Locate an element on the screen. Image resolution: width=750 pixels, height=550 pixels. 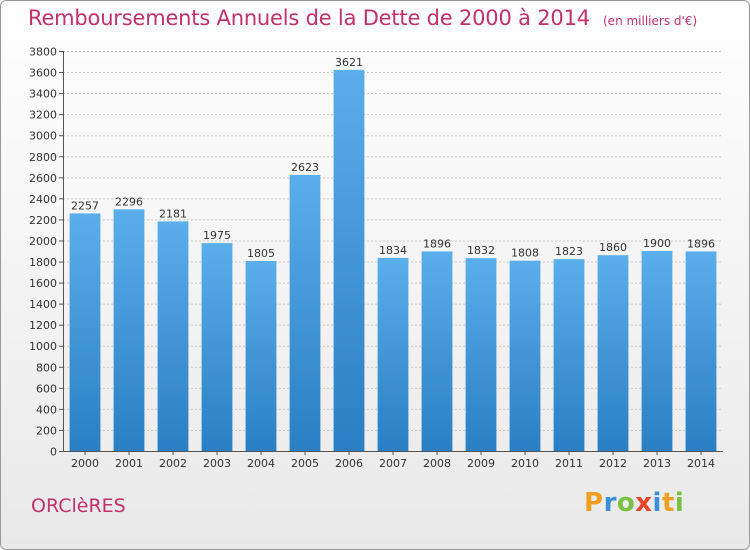
y-tick-label: 1800 is located at coordinates (43, 262).